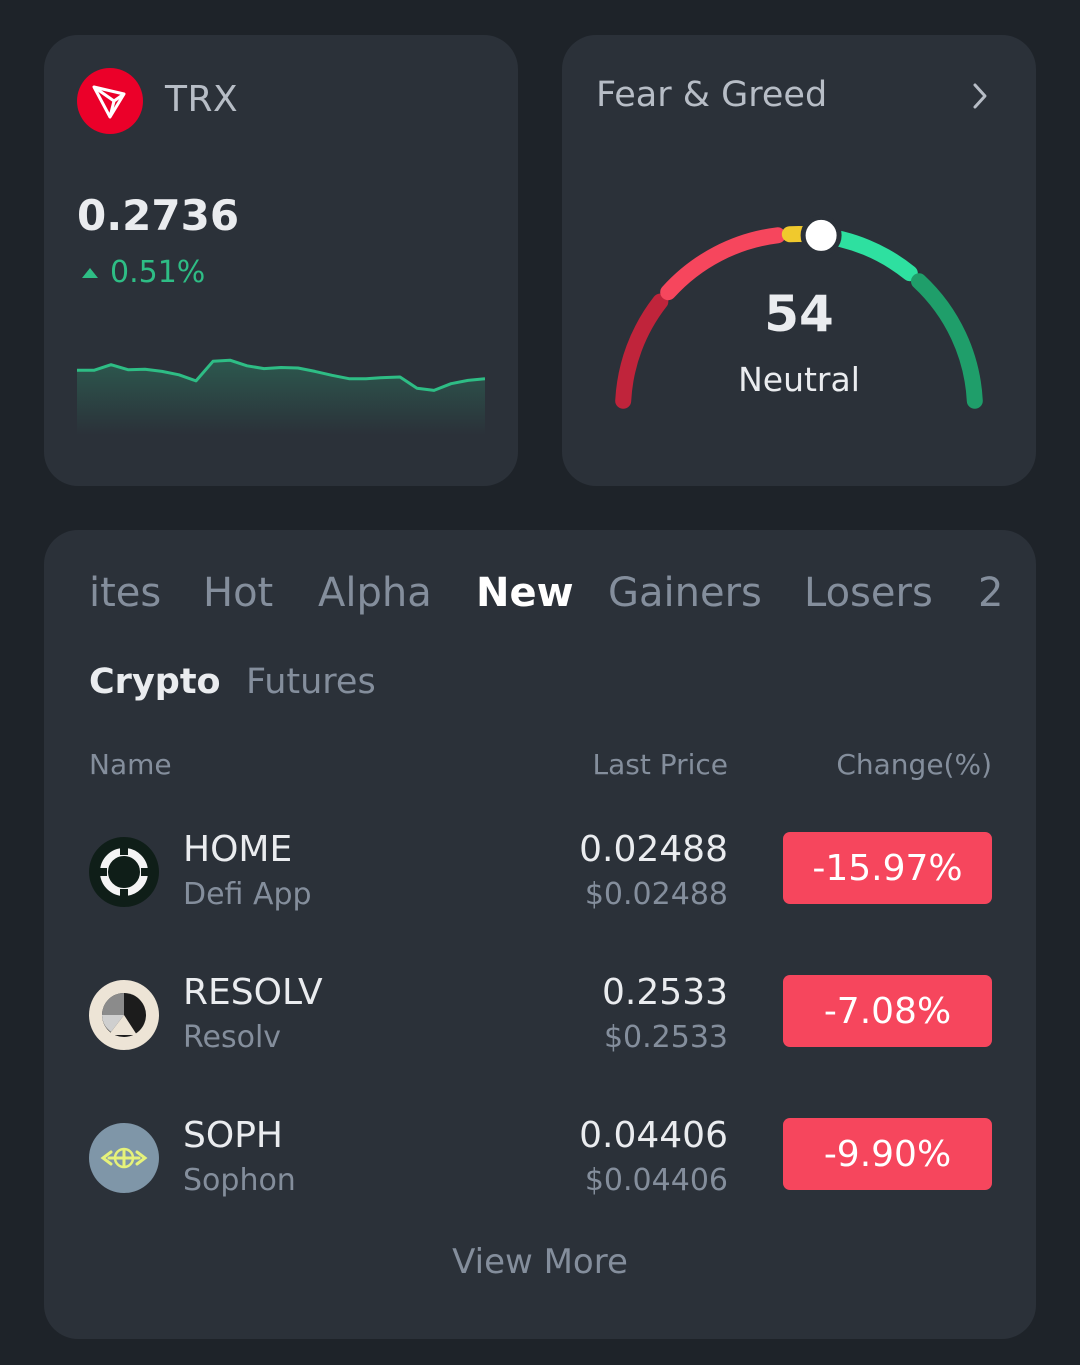 The image size is (1080, 1365). What do you see at coordinates (158, 215) in the screenshot?
I see `ticker-price: 0.2736` at bounding box center [158, 215].